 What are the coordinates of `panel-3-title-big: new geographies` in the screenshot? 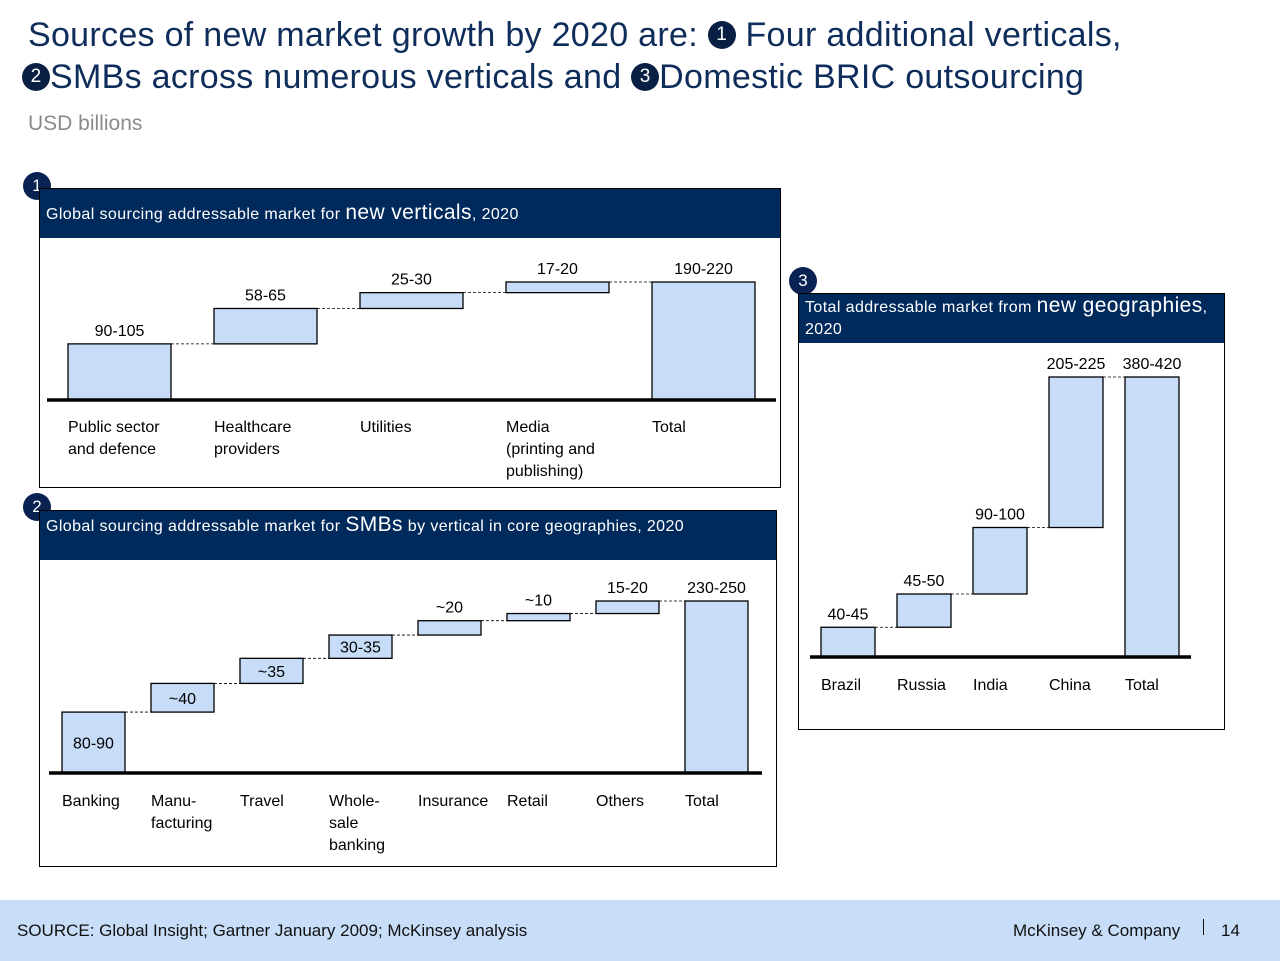 It's located at (1119, 305).